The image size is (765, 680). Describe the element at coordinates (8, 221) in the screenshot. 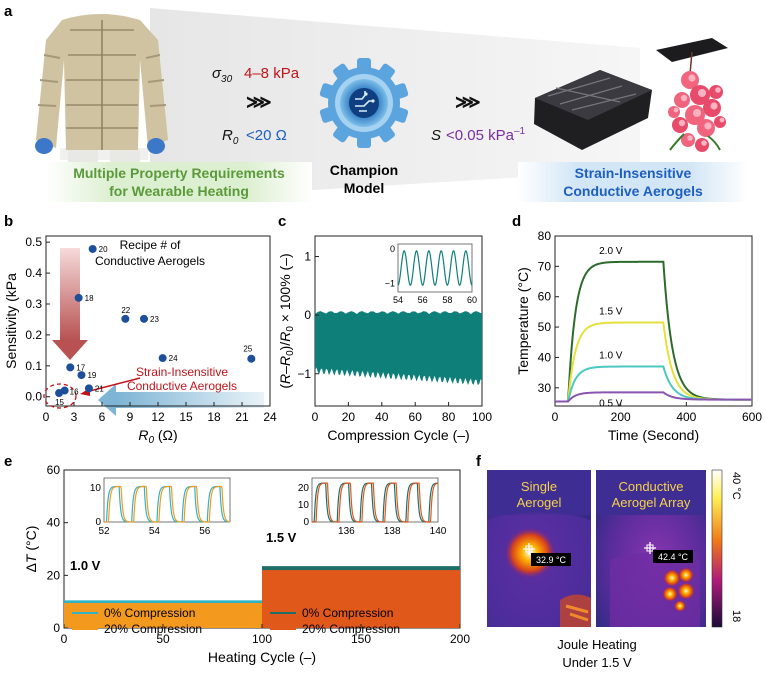

I see `panel-b-label: b` at that location.